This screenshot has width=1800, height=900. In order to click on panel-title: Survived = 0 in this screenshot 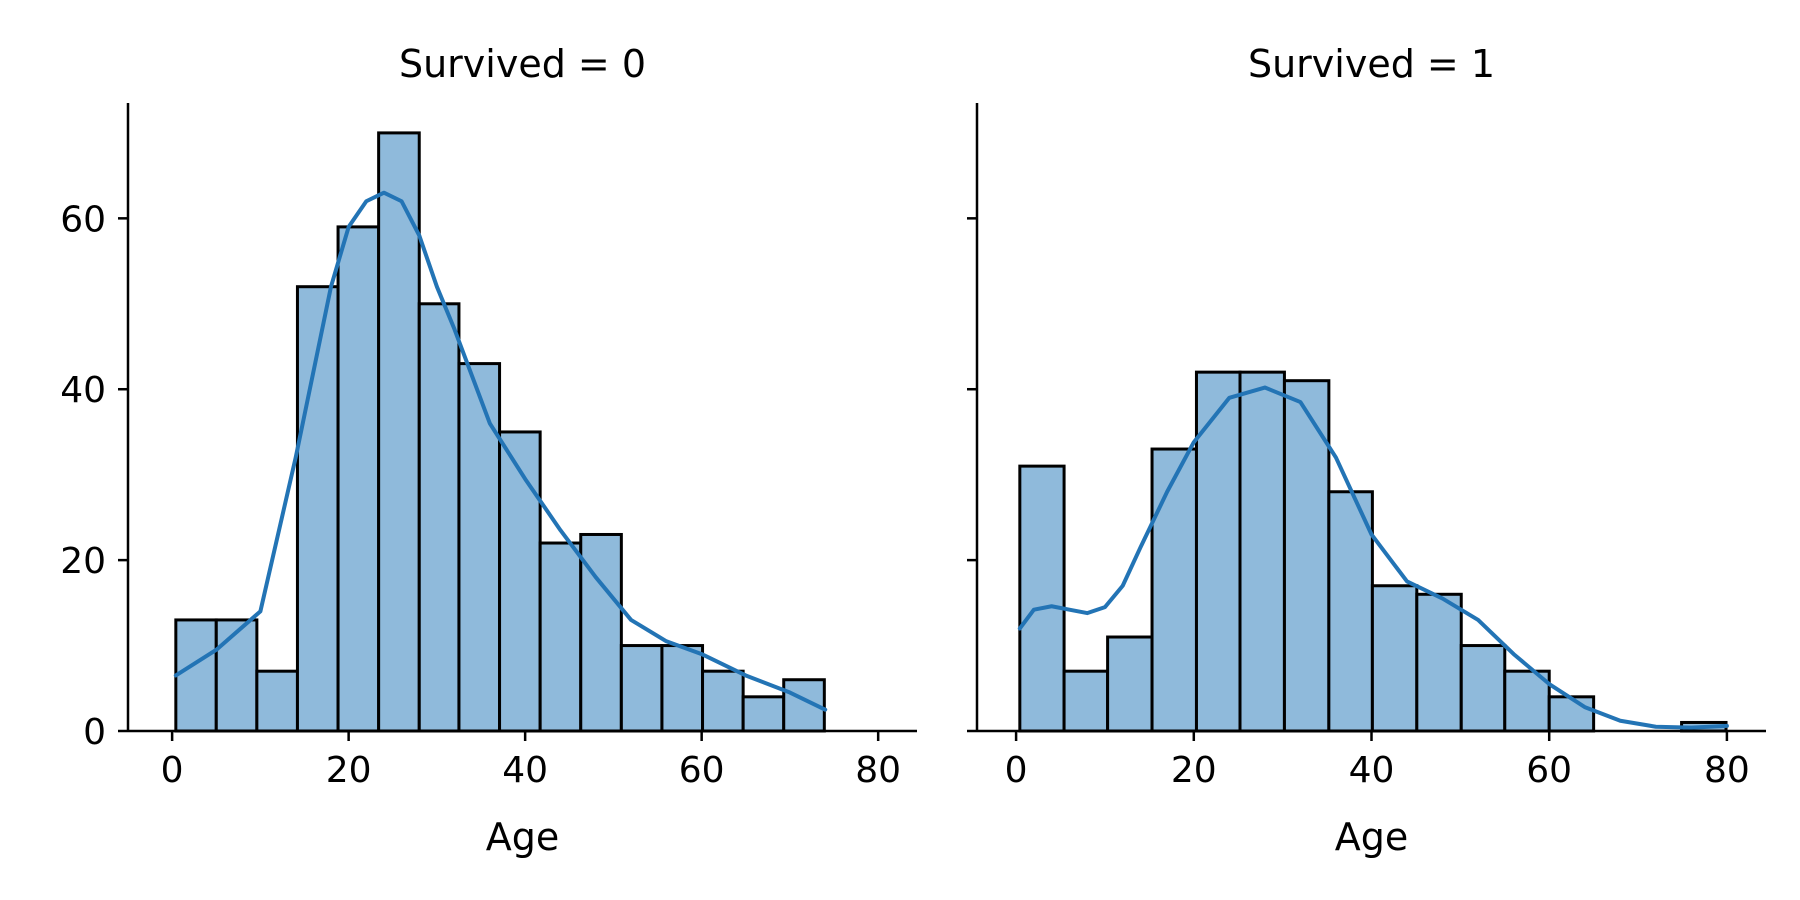, I will do `click(522, 64)`.